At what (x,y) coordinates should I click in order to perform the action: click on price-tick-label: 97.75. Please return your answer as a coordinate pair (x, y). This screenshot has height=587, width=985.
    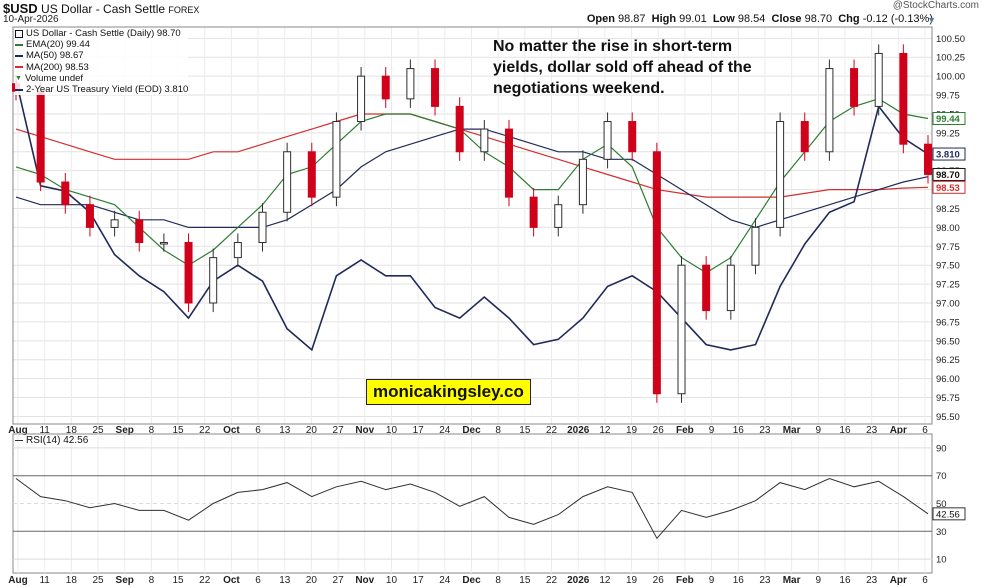
    Looking at the image, I should click on (948, 247).